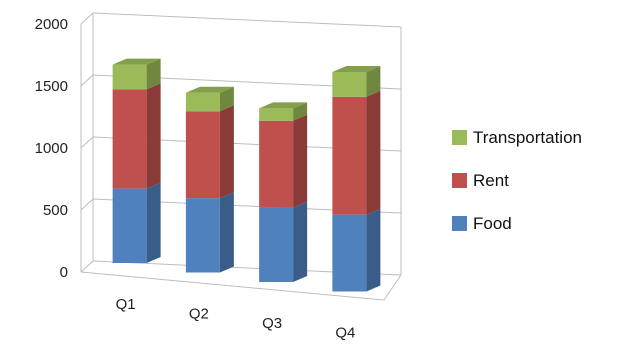 This screenshot has width=619, height=347. Describe the element at coordinates (459, 137) in the screenshot. I see `legend-swatch-transportation` at that location.